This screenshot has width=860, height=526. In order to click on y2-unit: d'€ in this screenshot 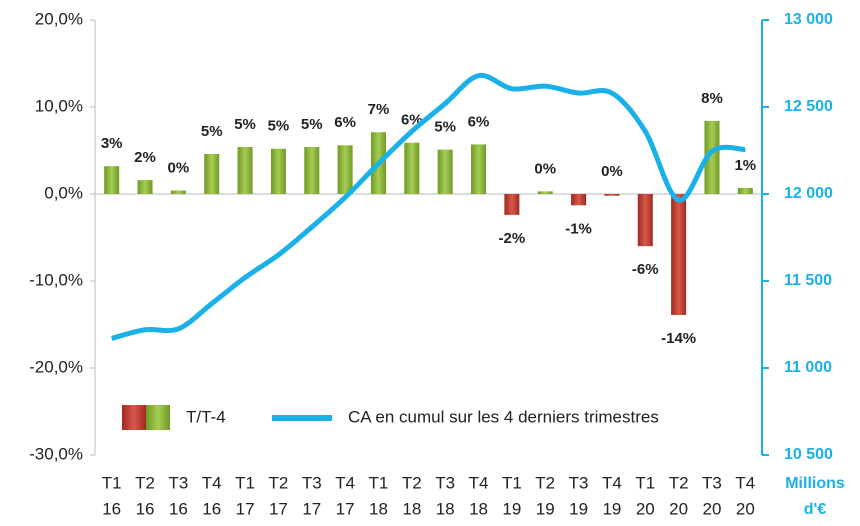, I will do `click(815, 509)`.